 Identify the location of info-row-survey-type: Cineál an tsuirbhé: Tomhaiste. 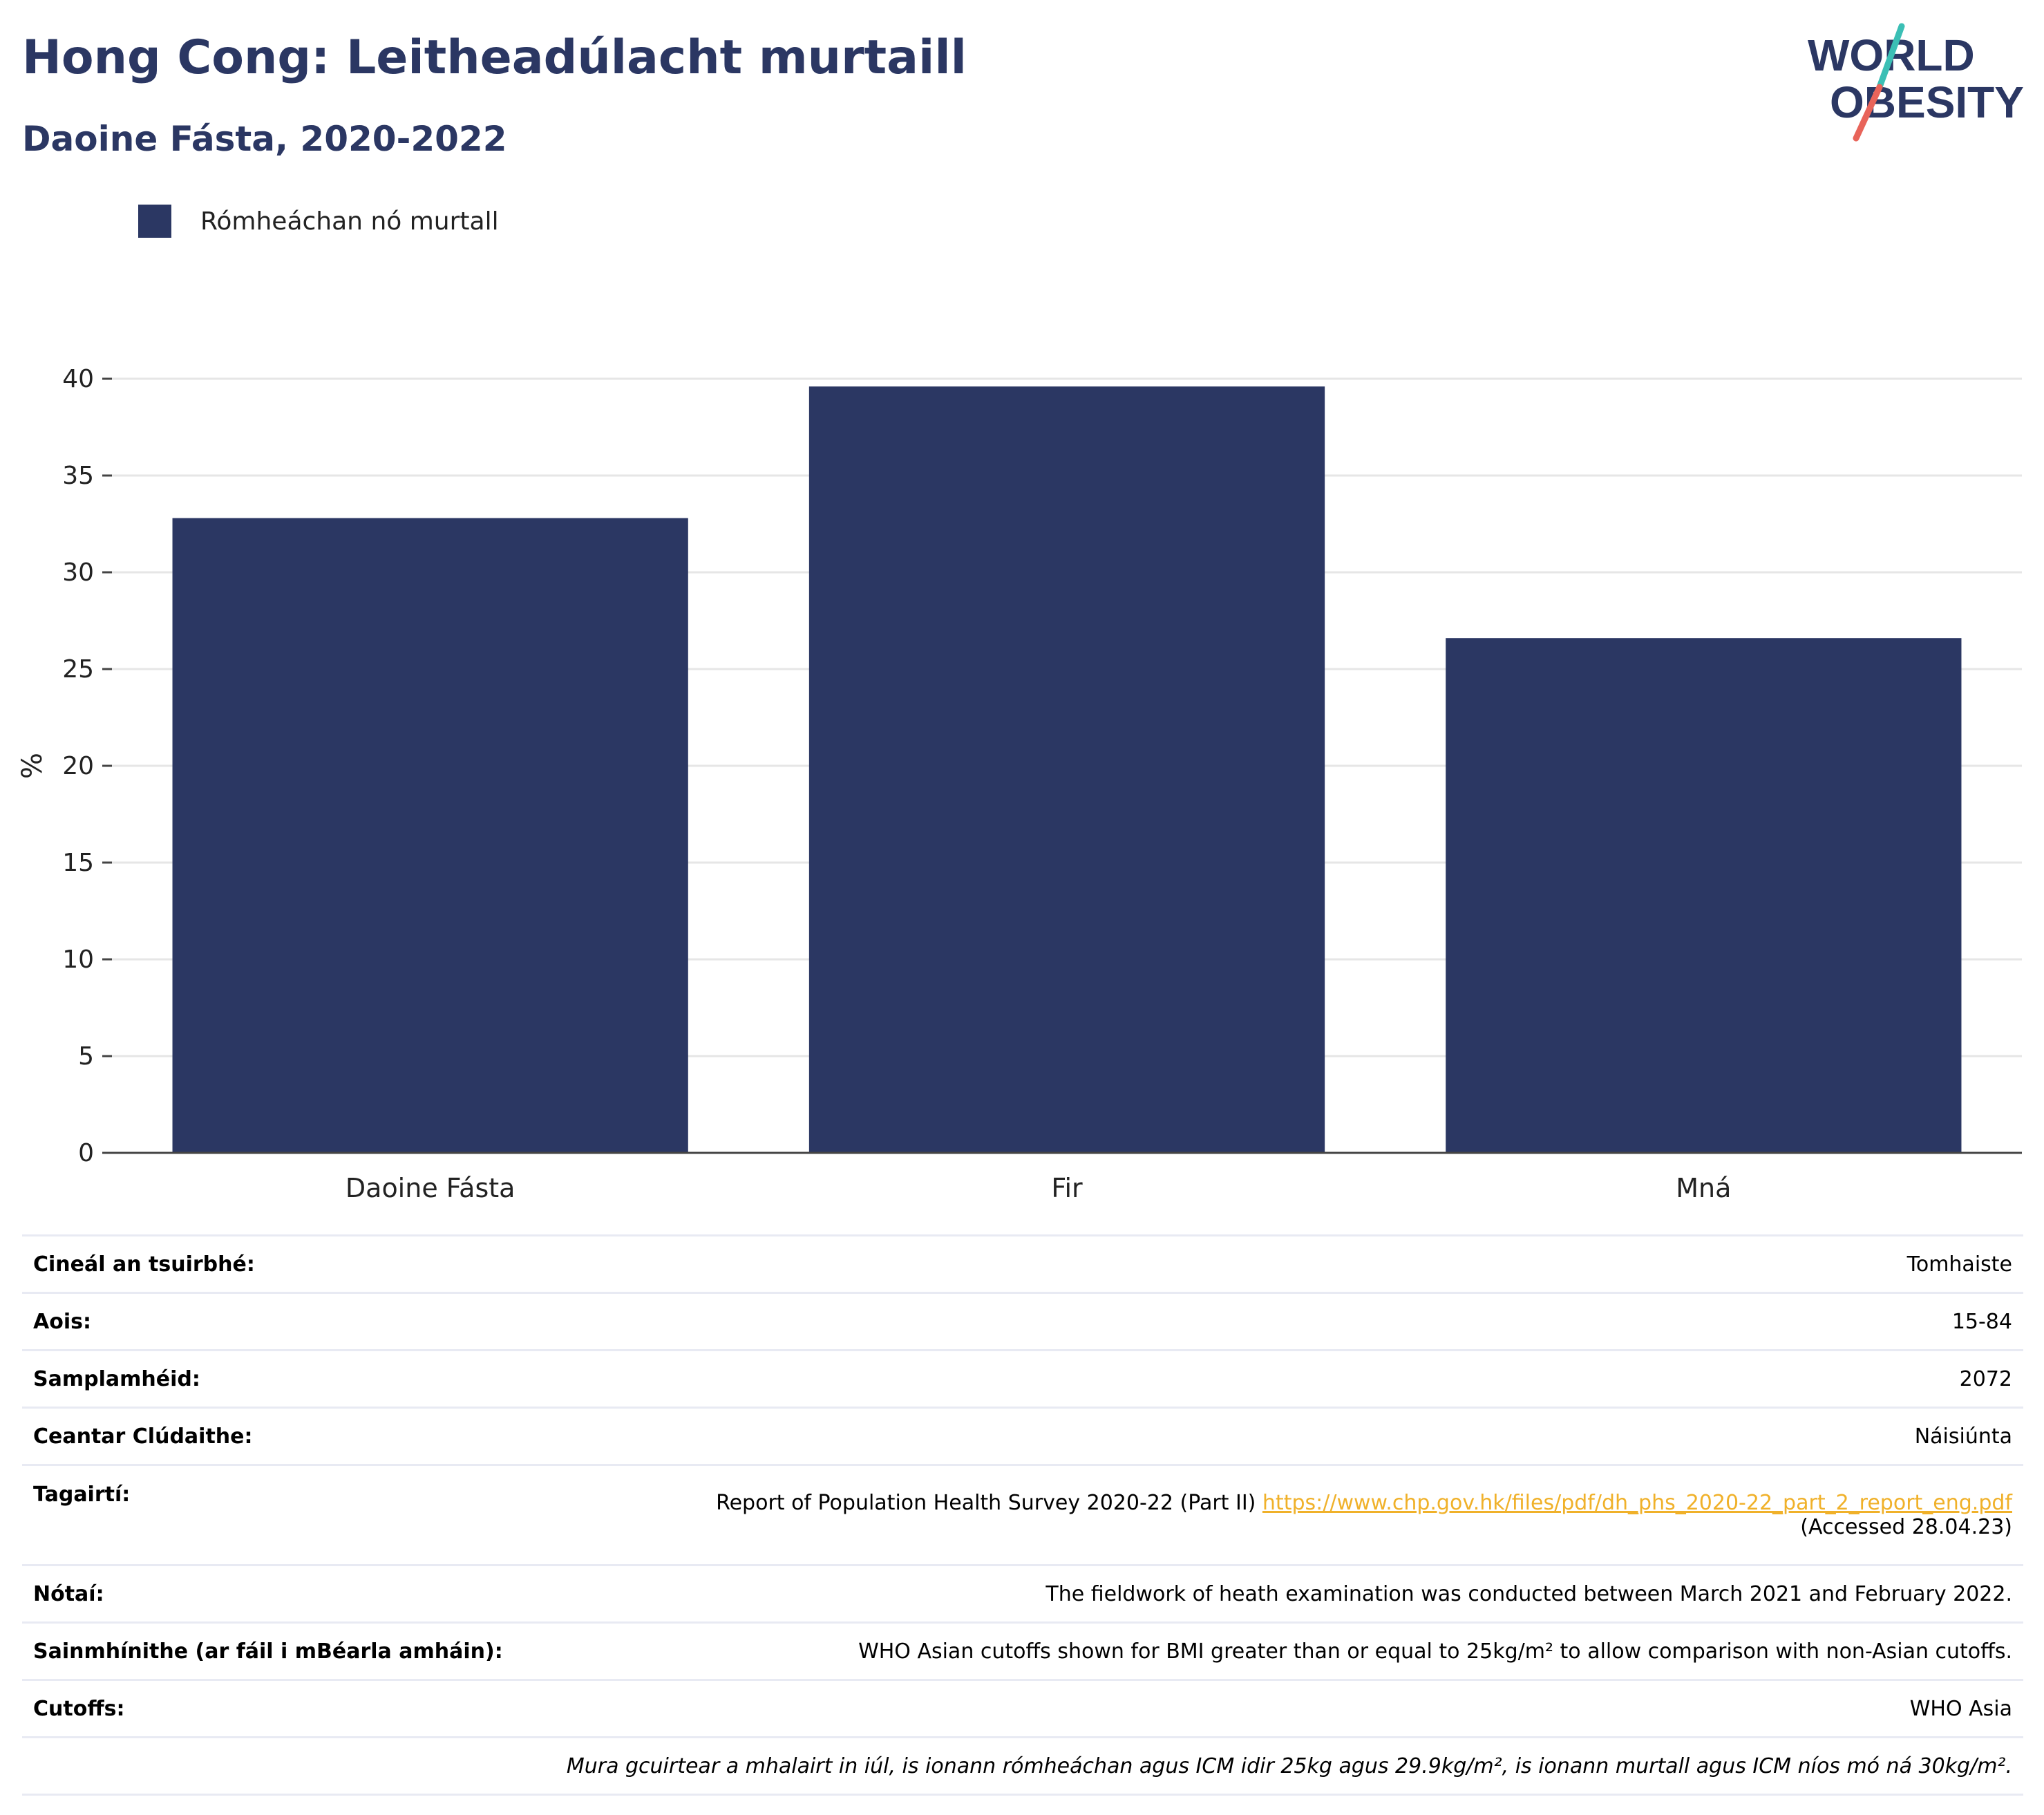
(1022, 1264).